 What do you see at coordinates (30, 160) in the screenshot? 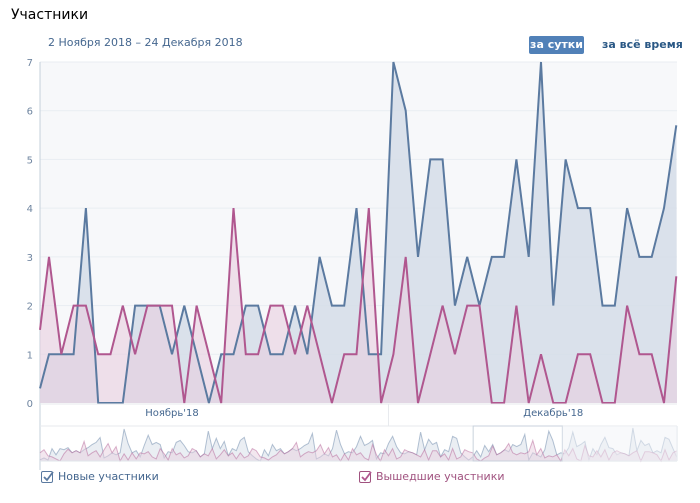
I see `y-tick-label: 5` at bounding box center [30, 160].